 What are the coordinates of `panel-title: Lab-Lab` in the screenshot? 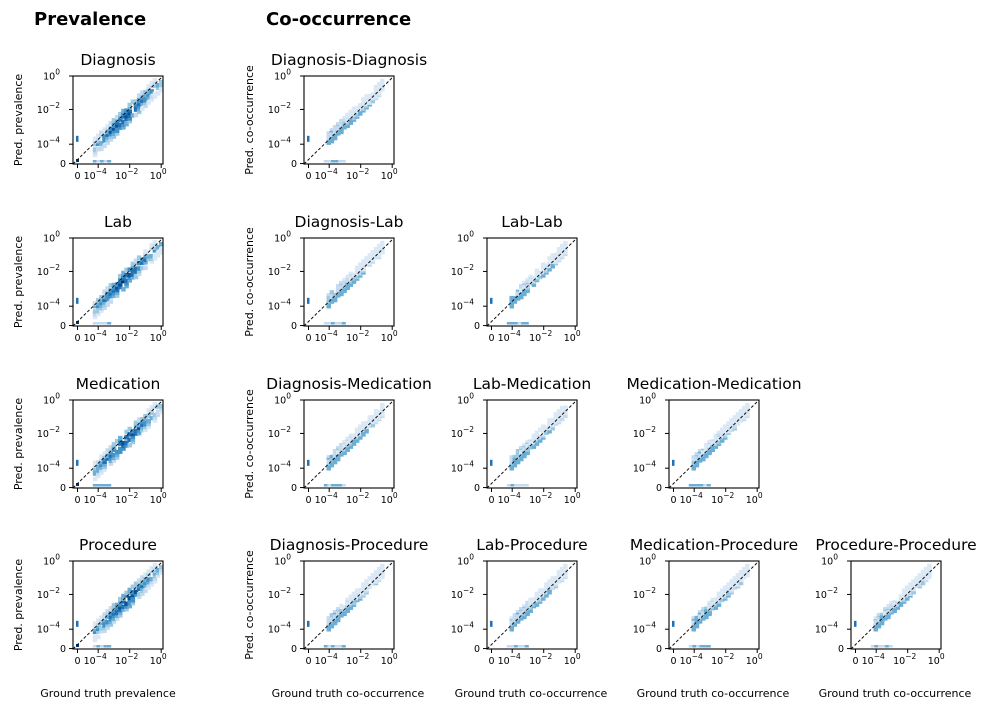 It's located at (532, 222).